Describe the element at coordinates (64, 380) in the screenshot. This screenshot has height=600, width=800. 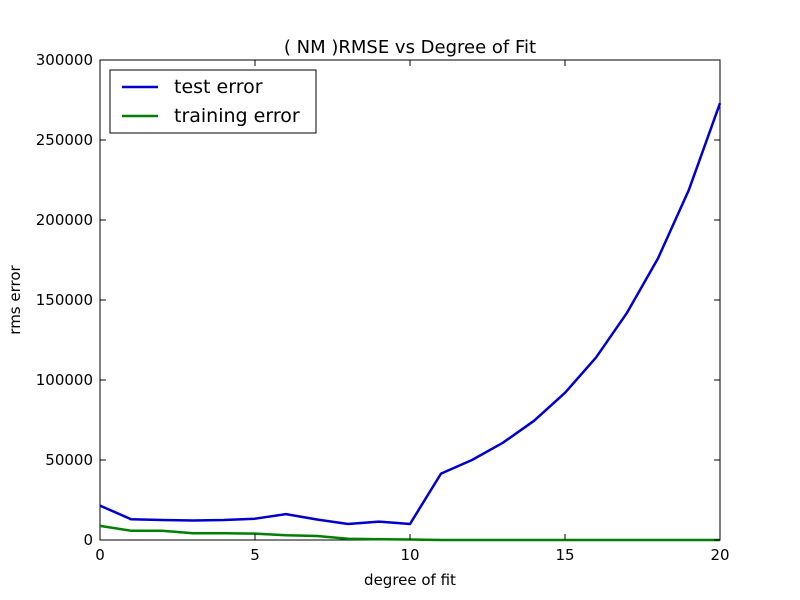
I see `y-tick-label: 100000` at that location.